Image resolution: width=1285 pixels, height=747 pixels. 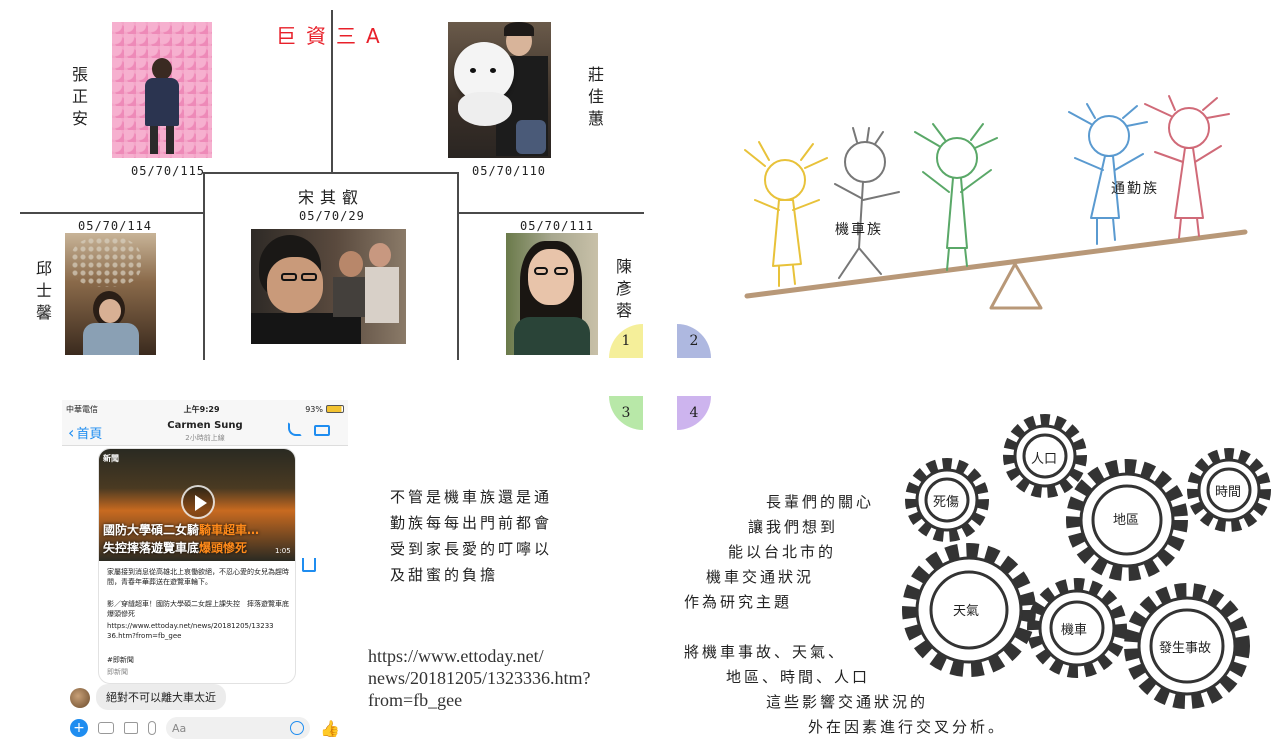 I want to click on family-text-block: 不管是機車族還是通 勤族每每出門前都會 受到家長愛的叮嚀以 及甜蜜的負擔, so click(x=490, y=536).